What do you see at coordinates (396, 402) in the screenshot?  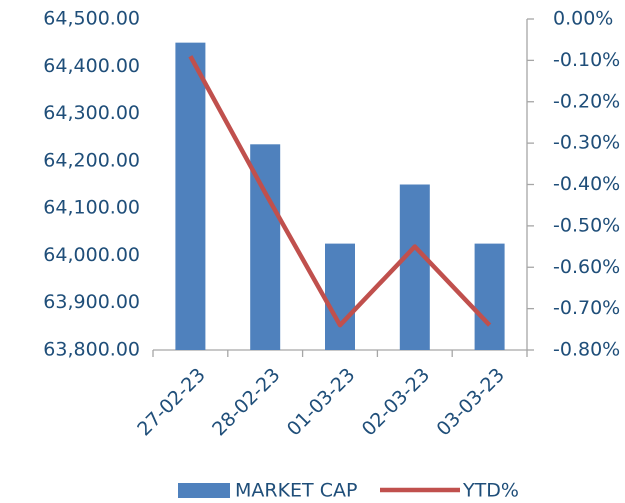 I see `x-tick-label: 02-03-23` at bounding box center [396, 402].